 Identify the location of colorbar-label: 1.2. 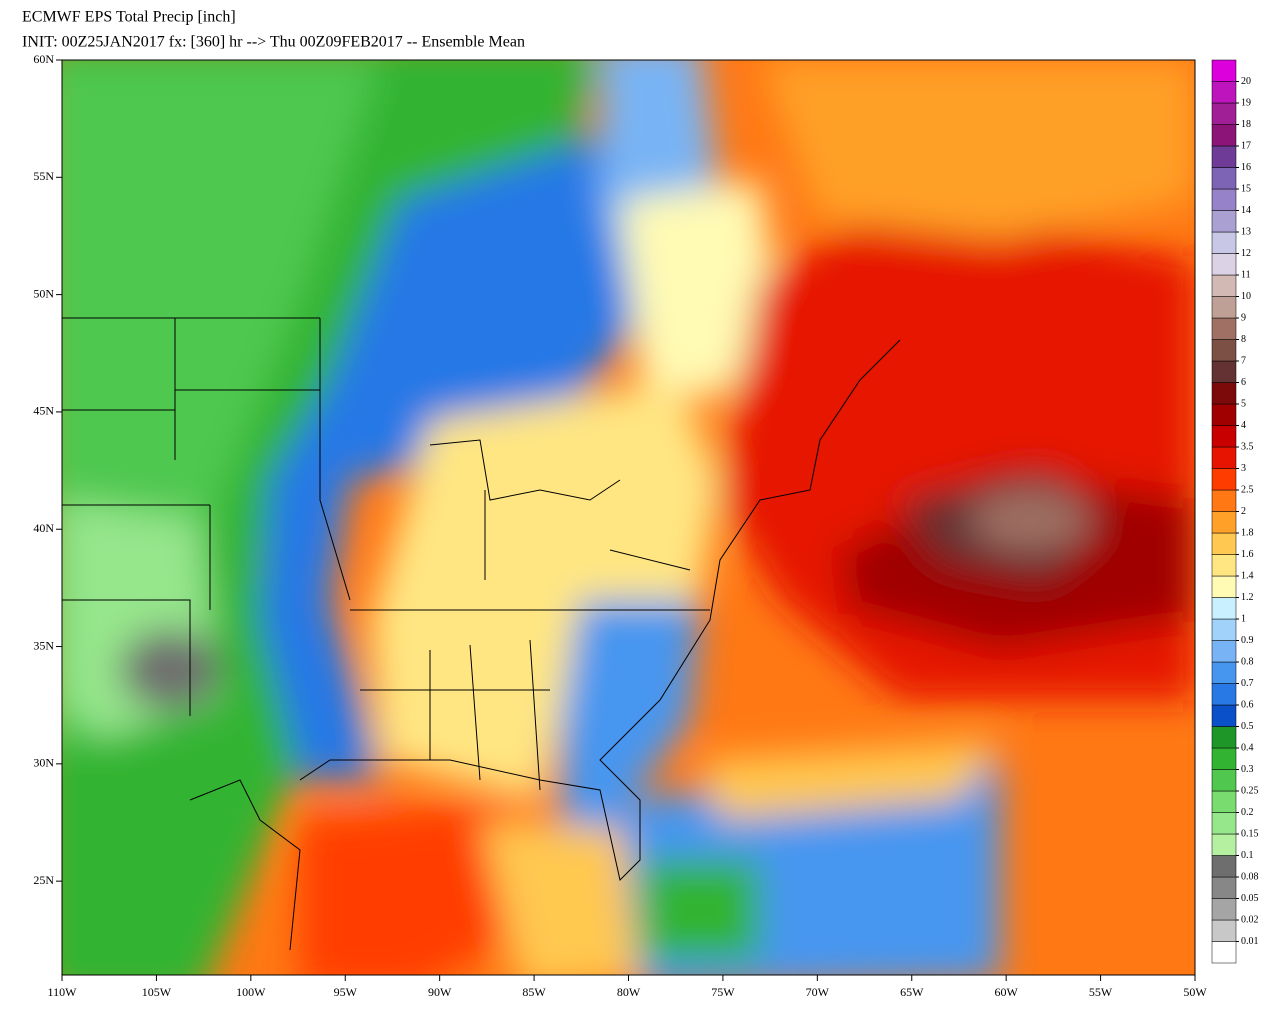
(1247, 597).